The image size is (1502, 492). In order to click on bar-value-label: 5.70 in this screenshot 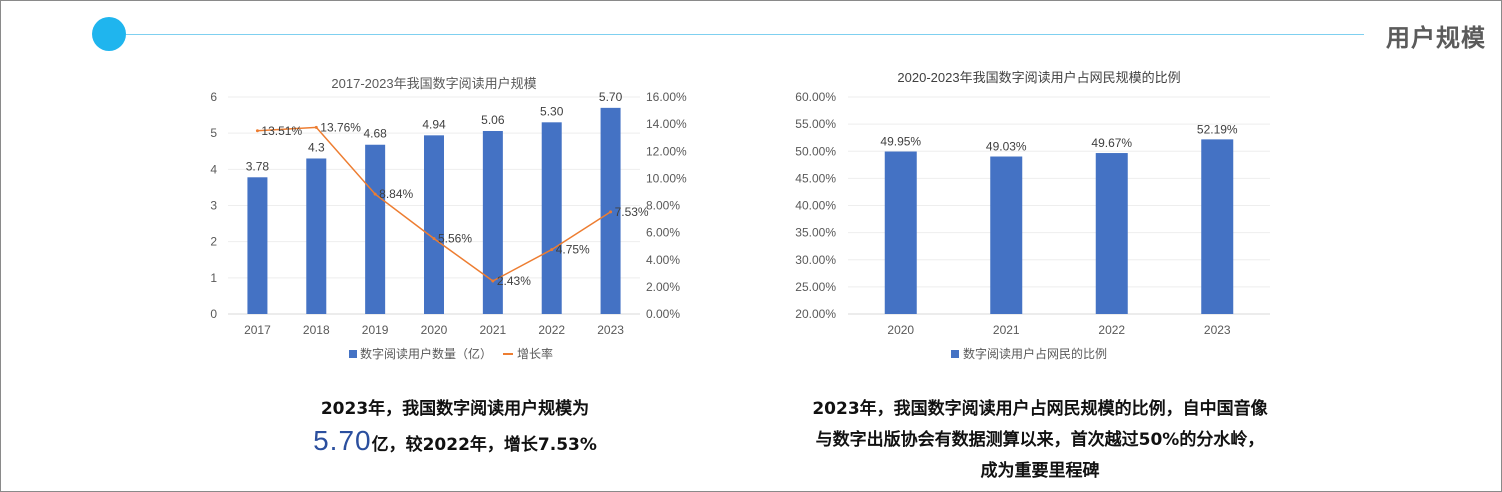, I will do `click(611, 97)`.